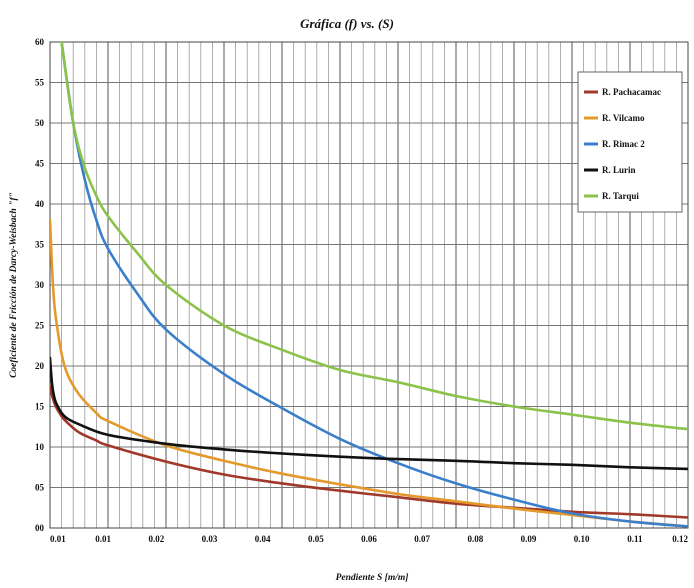  I want to click on legend-label-r-lurin: R. Lurin, so click(619, 170).